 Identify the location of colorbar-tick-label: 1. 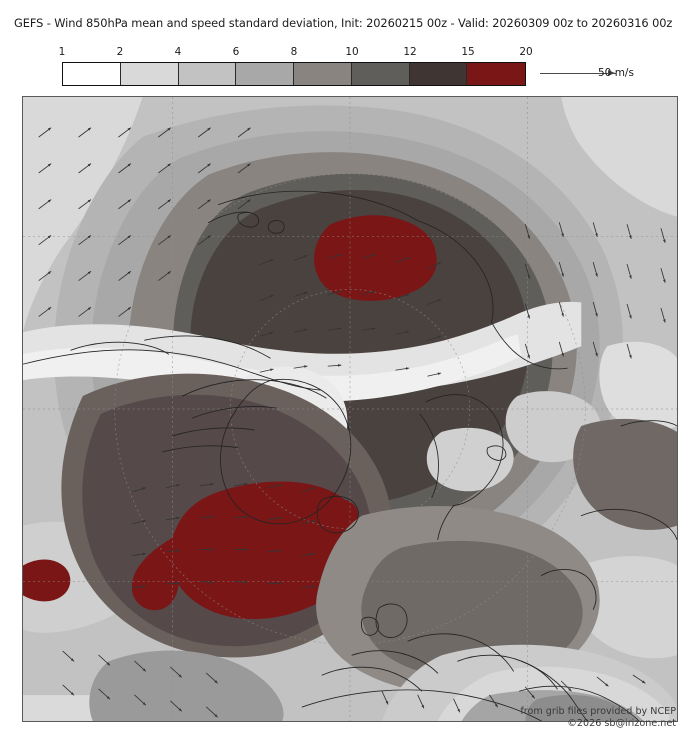
(62, 52).